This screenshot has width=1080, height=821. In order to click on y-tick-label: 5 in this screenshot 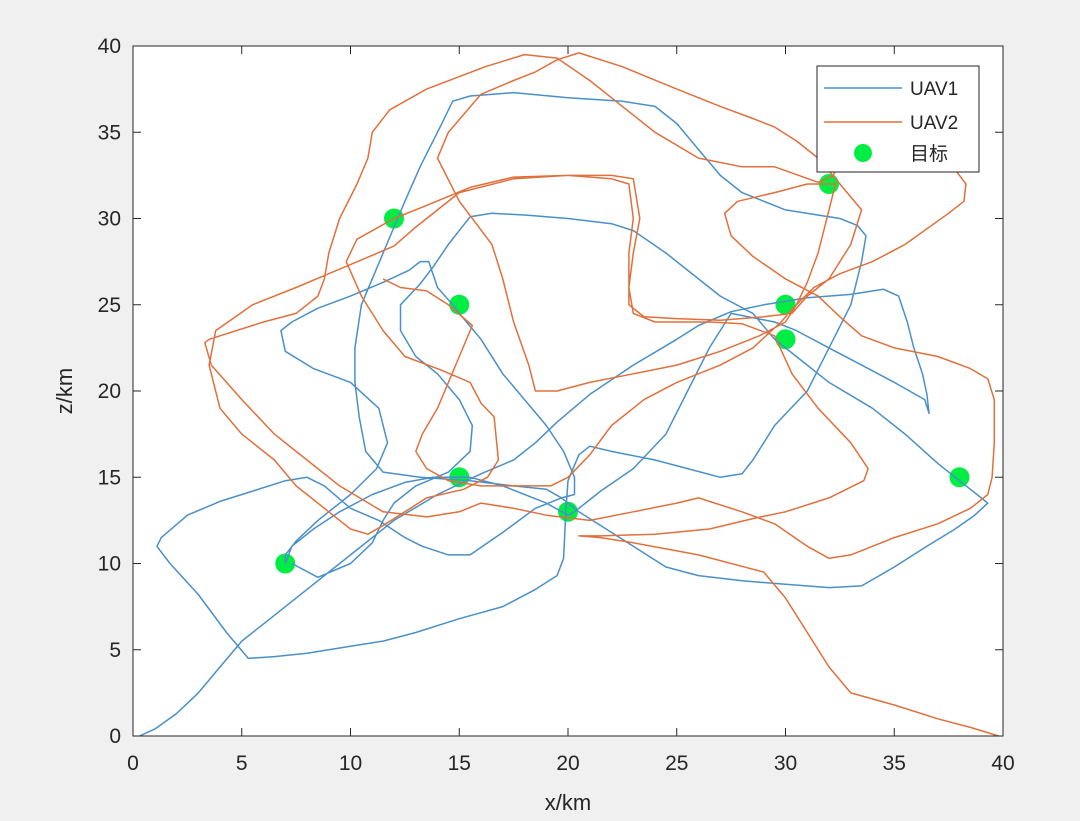, I will do `click(115, 650)`.